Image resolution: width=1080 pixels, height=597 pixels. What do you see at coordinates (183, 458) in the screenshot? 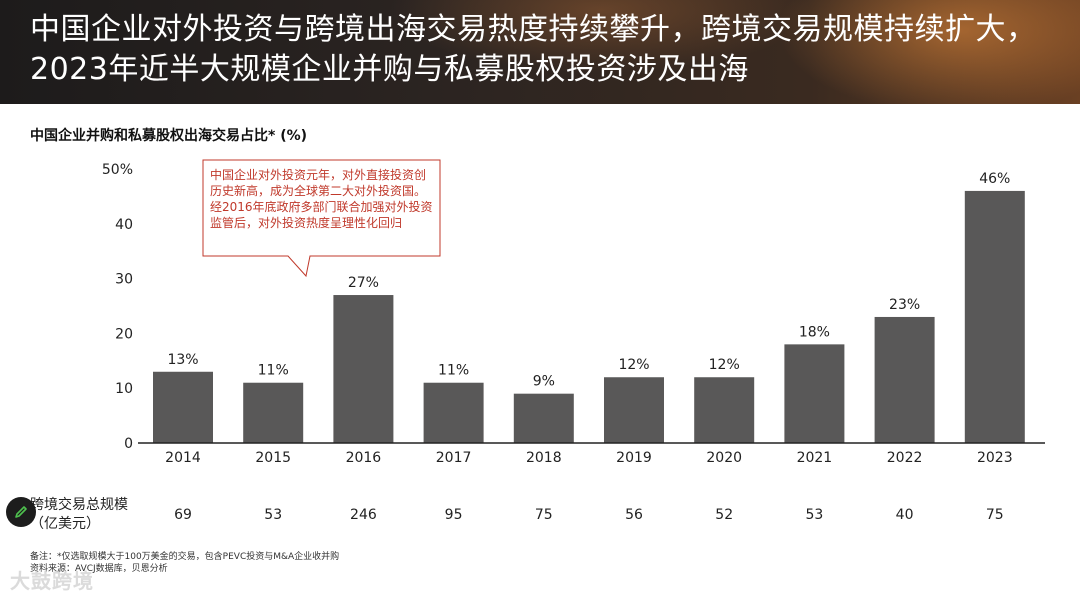
I see `x-tick-label: 2014` at bounding box center [183, 458].